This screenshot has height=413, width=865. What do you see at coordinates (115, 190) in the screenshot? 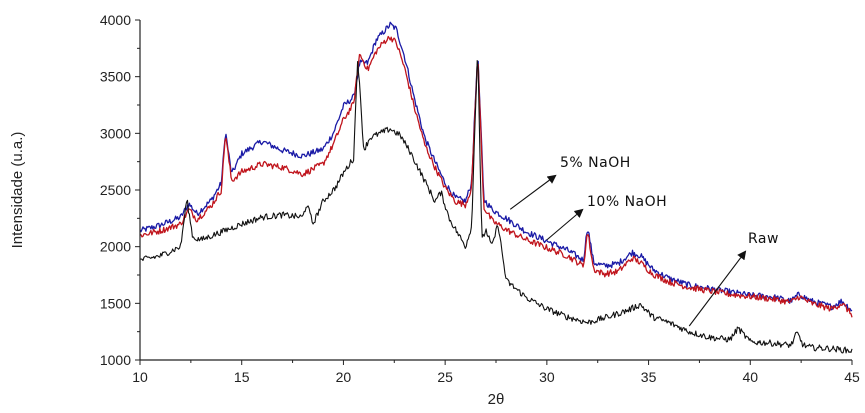
I see `y-tick-label: 2500` at bounding box center [115, 190].